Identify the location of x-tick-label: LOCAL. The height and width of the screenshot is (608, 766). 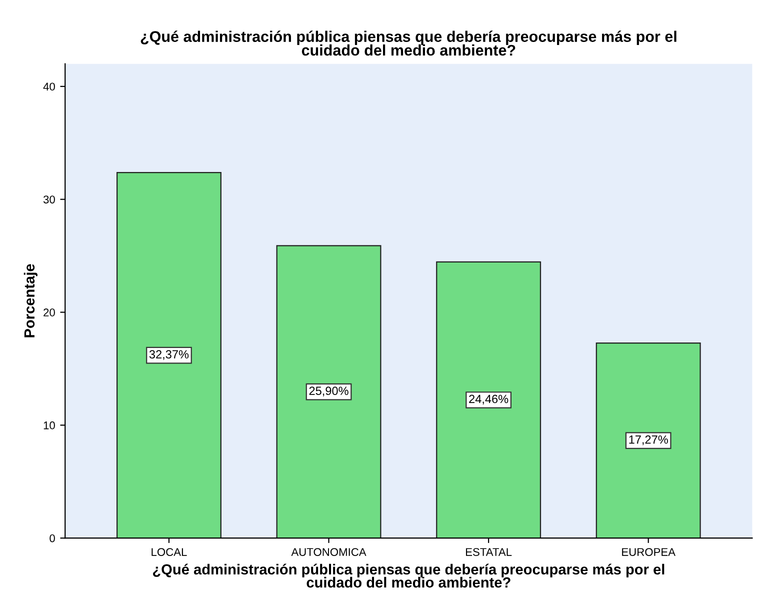
(169, 552).